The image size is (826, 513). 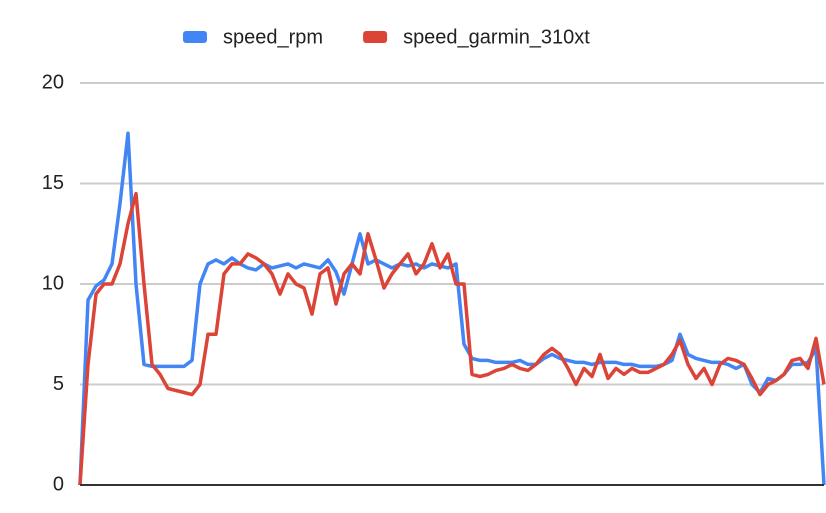 I want to click on legend-label: speed_garmin_310xt, so click(x=496, y=37).